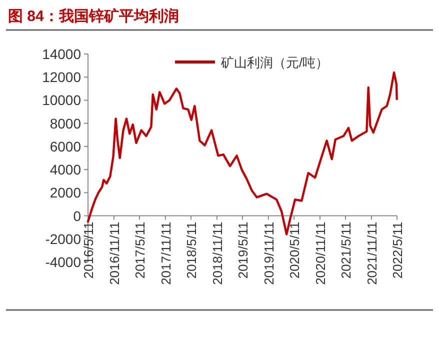  Describe the element at coordinates (65, 192) in the screenshot. I see `ytick: 2000` at that location.